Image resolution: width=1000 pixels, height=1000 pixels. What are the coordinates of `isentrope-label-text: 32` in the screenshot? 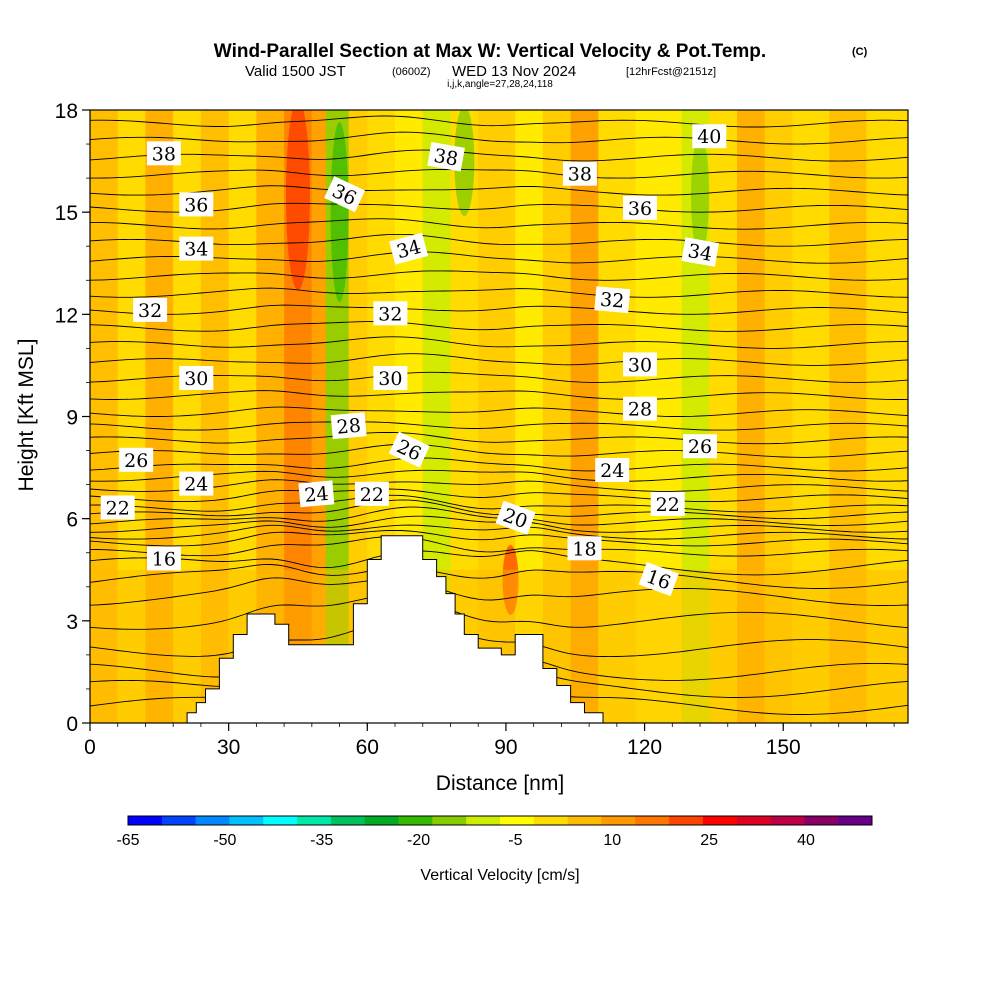 It's located at (390, 314).